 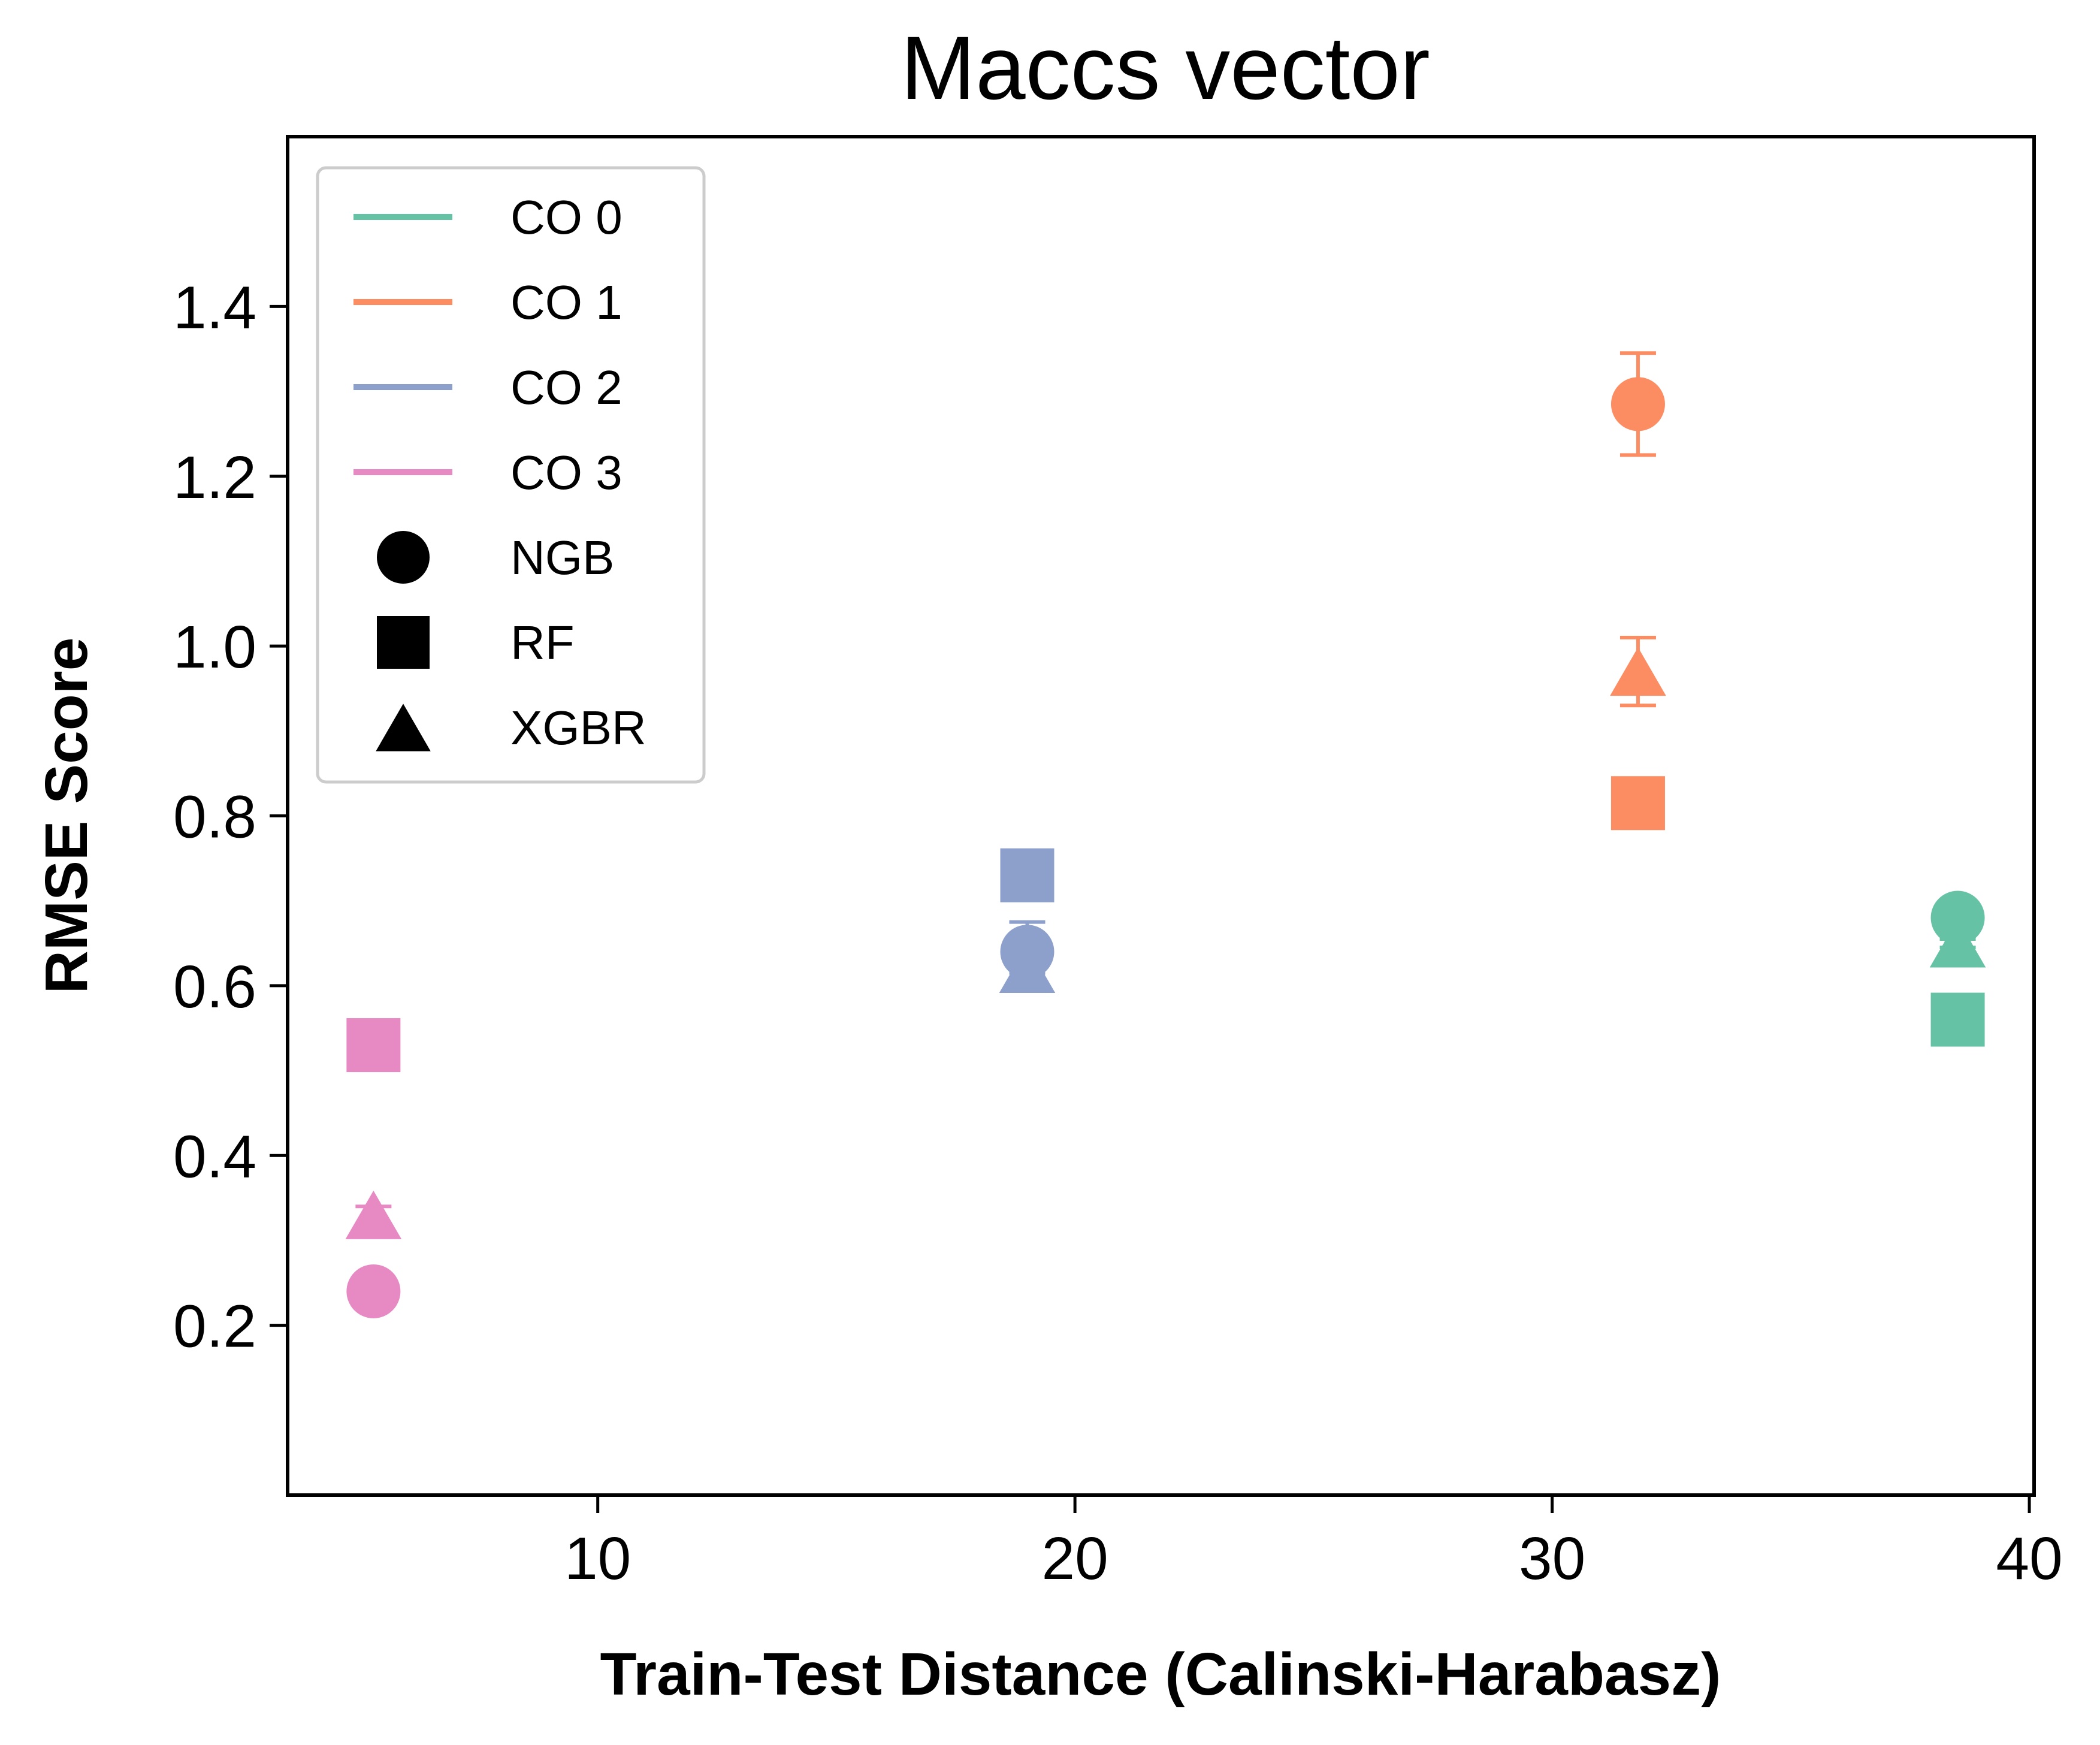 I want to click on point-co-1-rf, so click(x=1637, y=803).